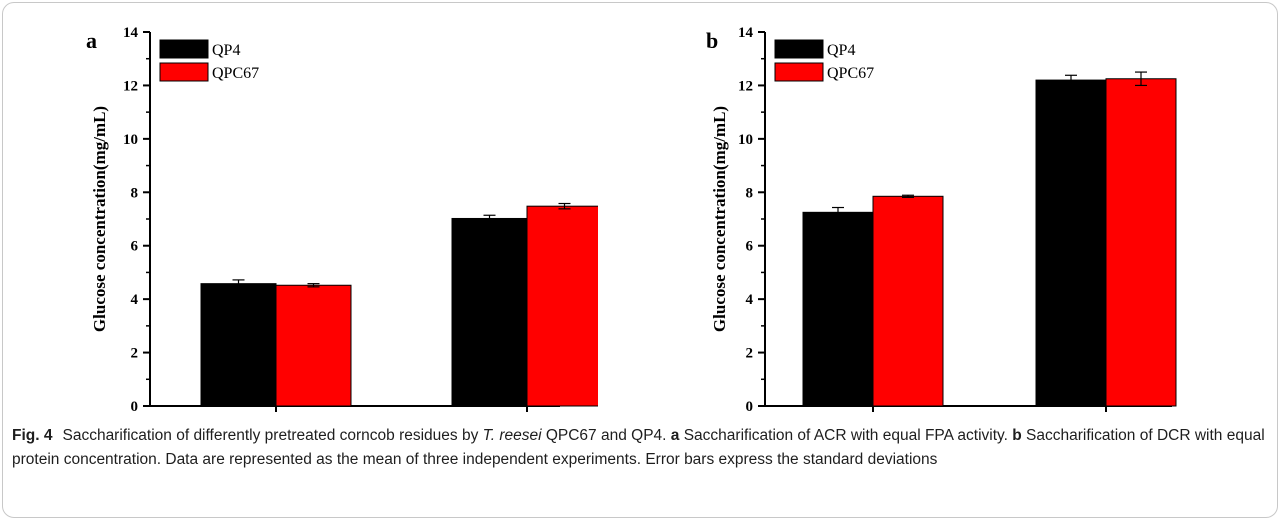 This screenshot has height=523, width=1282. What do you see at coordinates (91, 40) in the screenshot?
I see `panel-label: a` at bounding box center [91, 40].